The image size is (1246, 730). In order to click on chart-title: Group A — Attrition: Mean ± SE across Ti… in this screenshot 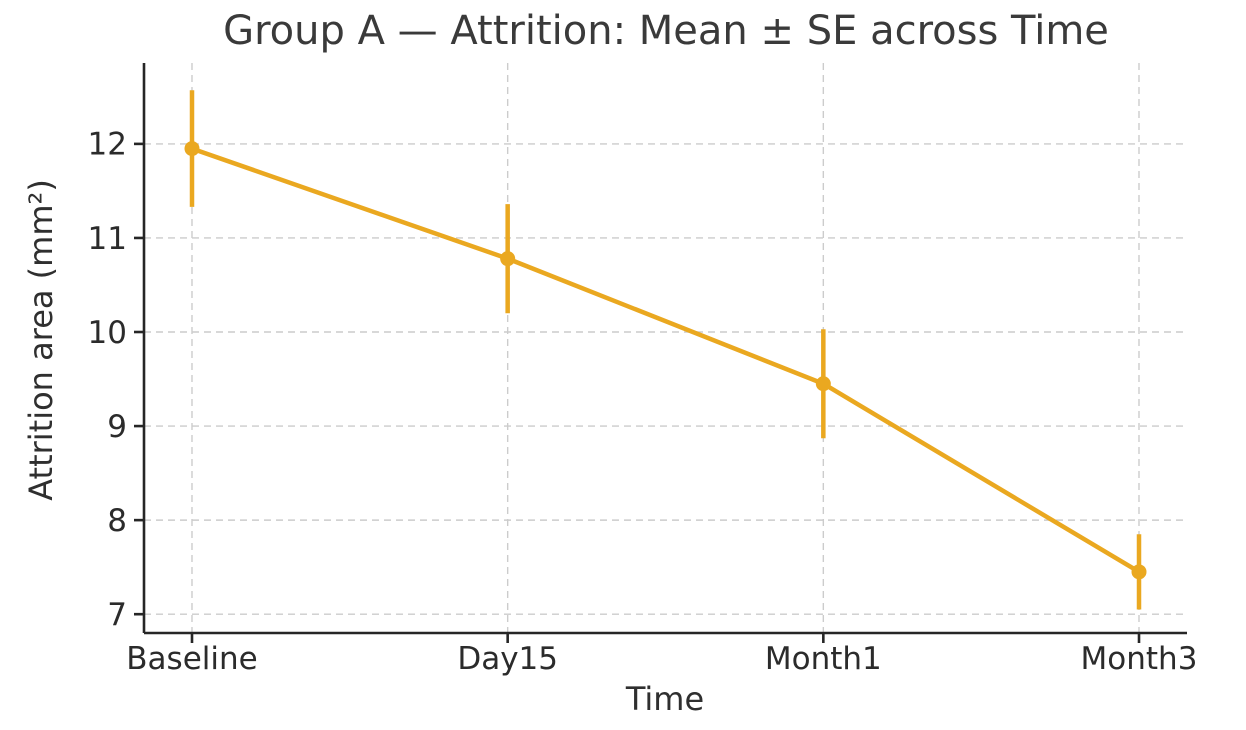, I will do `click(666, 31)`.